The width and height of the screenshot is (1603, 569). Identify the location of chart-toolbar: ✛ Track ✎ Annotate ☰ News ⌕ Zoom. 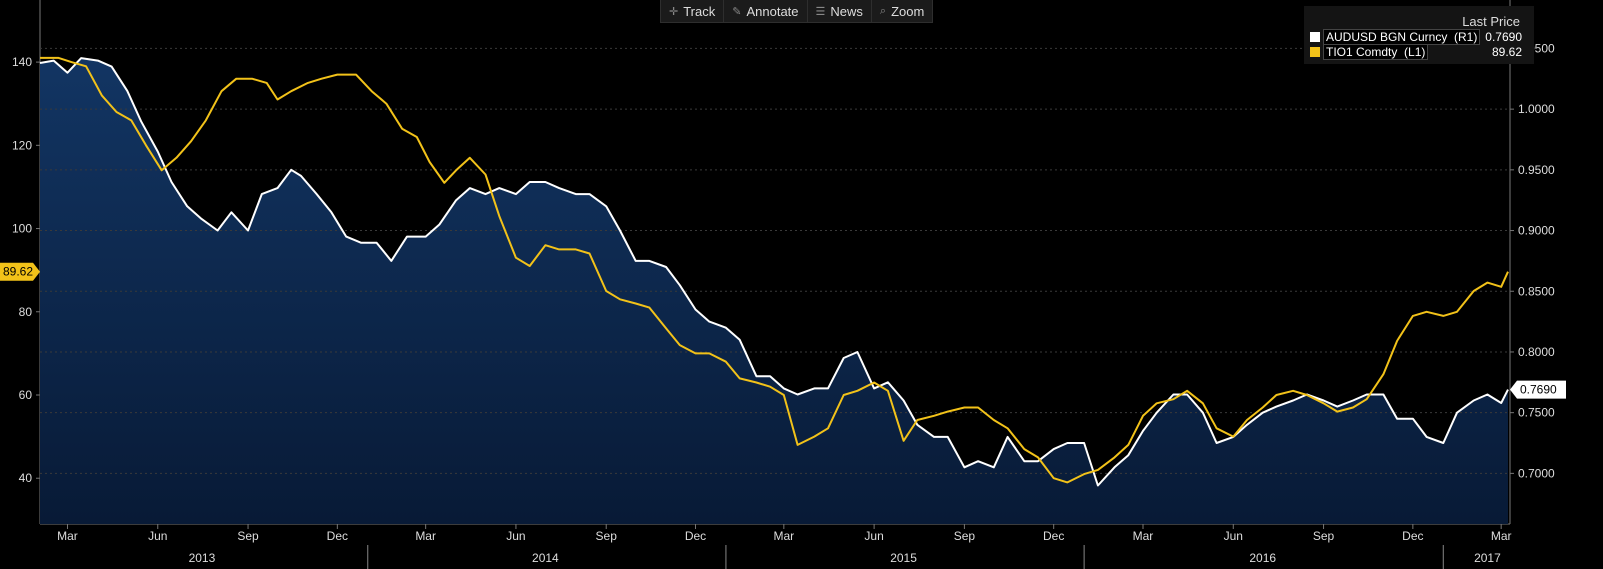
(797, 11).